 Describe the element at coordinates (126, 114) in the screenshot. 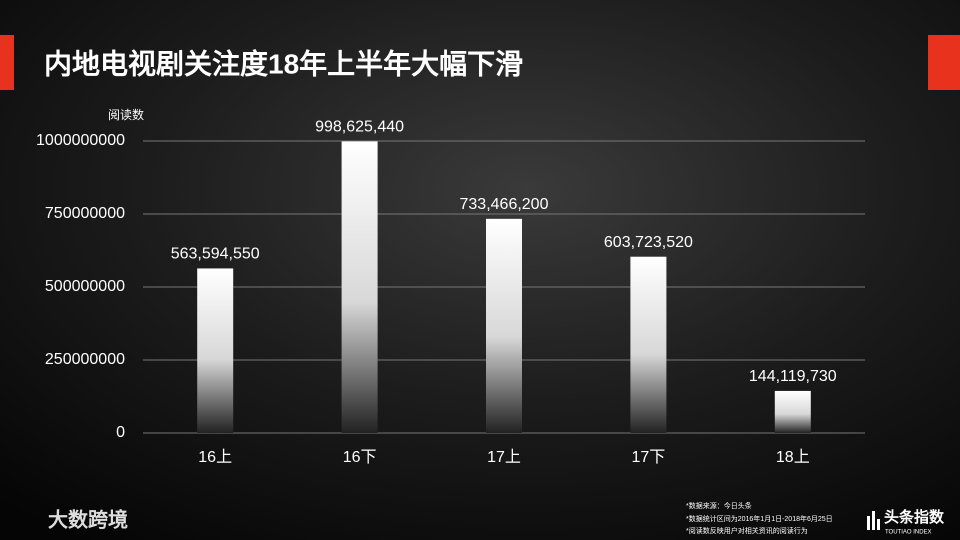

I see `y-axis-label: 阅读数` at that location.